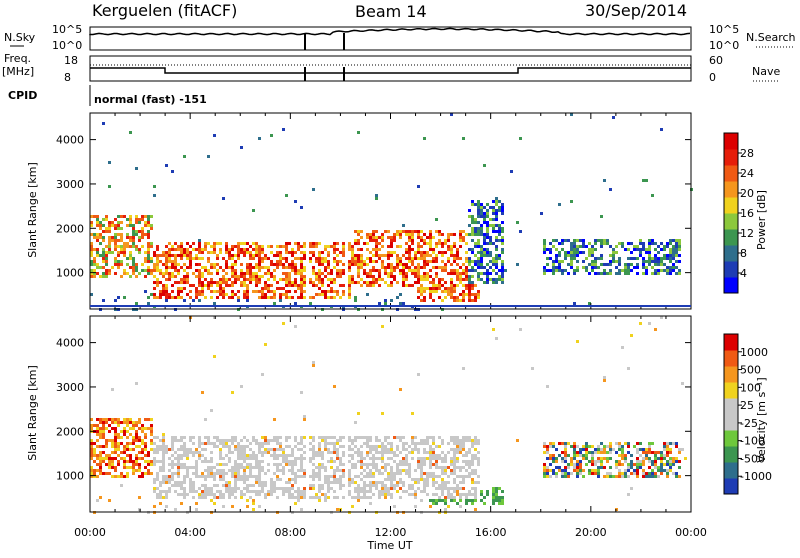 The width and height of the screenshot is (800, 558). I want to click on velocity-colorbar-label: Velocity [m s⁻¹], so click(761, 419).